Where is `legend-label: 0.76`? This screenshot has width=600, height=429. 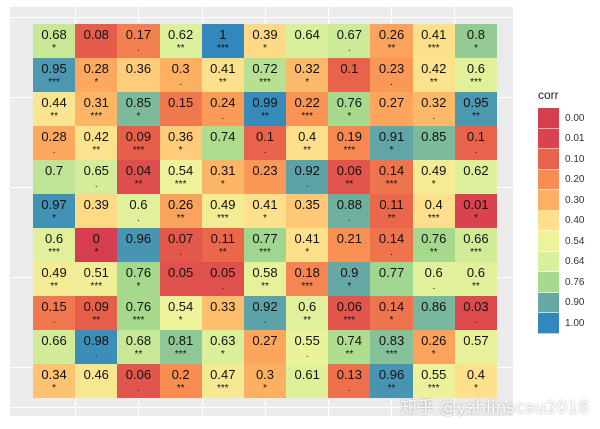 legend-label: 0.76 is located at coordinates (575, 282).